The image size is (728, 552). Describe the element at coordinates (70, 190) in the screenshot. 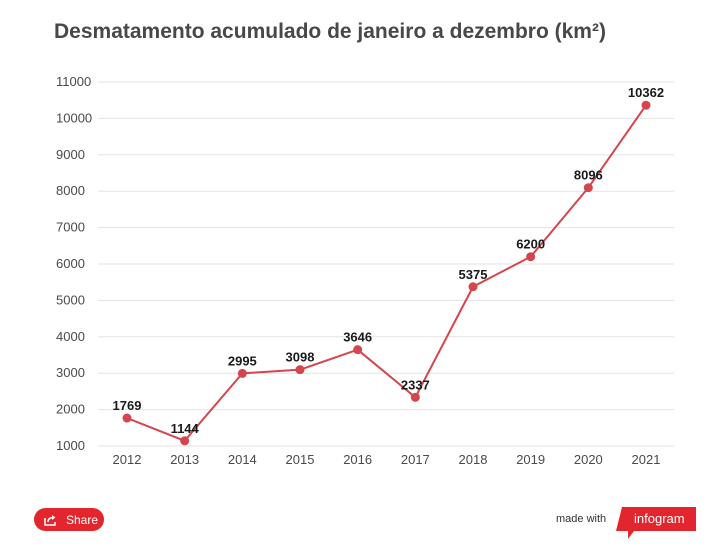

I see `y-tick-label: 8000` at that location.